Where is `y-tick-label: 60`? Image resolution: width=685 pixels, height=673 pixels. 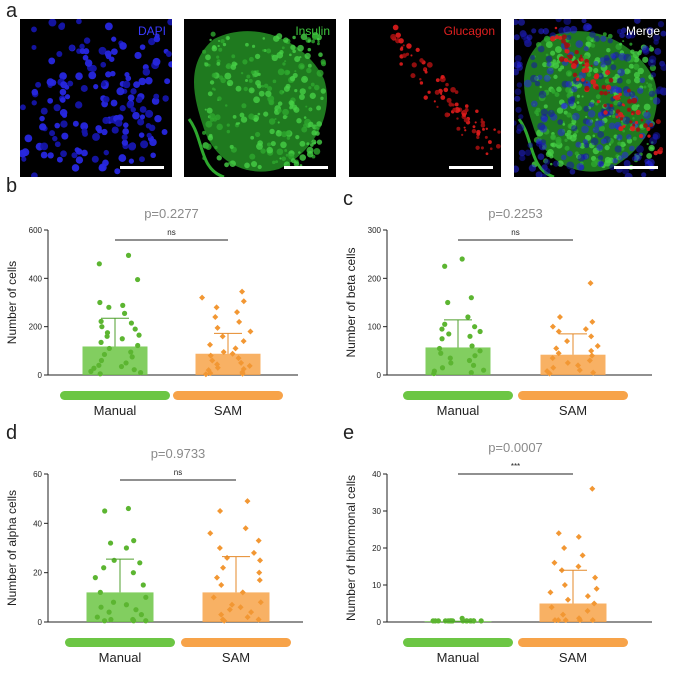
y-tick-label: 60 is located at coordinates (37, 474).